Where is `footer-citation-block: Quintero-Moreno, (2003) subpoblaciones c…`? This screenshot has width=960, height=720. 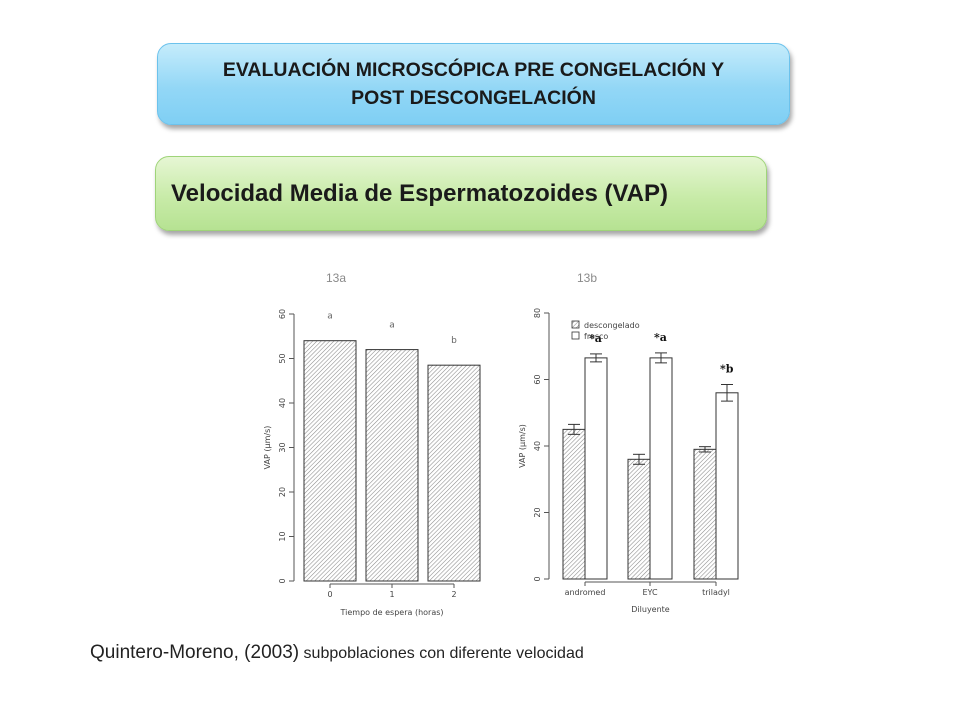
footer-citation-block: Quintero-Moreno, (2003) subpoblaciones c… is located at coordinates (337, 653).